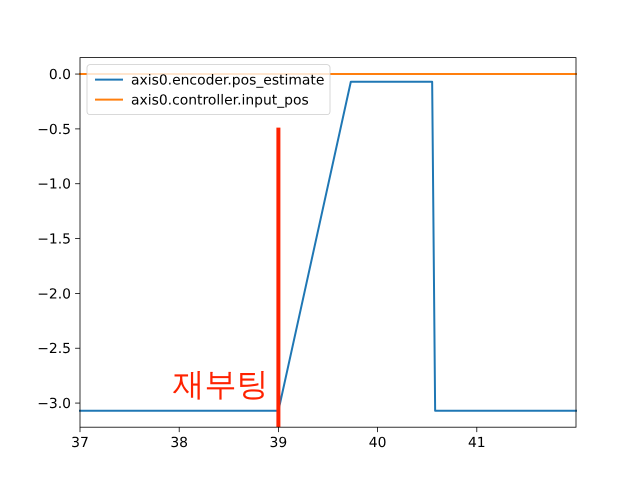 The height and width of the screenshot is (480, 640). I want to click on y-tick-label: 0.0, so click(59, 75).